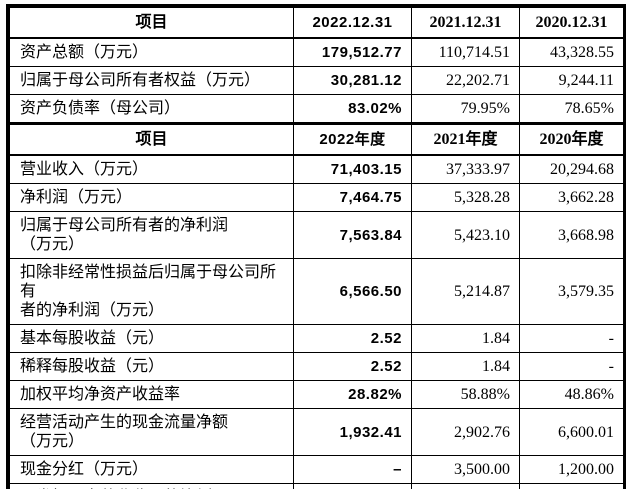 The width and height of the screenshot is (634, 489). I want to click on income-header-row: 项目 2022年度 2021年度 2020年度, so click(316, 139).